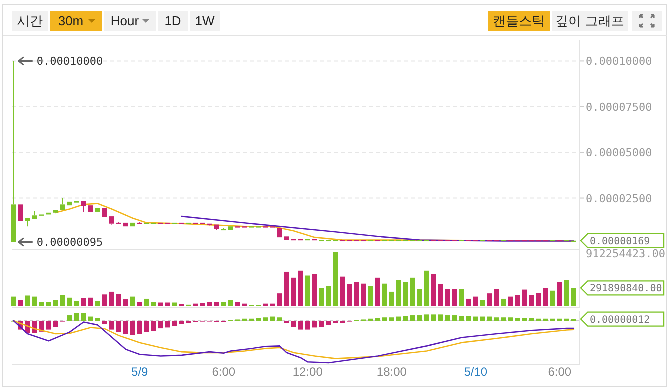  What do you see at coordinates (173, 21) in the screenshot?
I see `text: 1D` at bounding box center [173, 21].